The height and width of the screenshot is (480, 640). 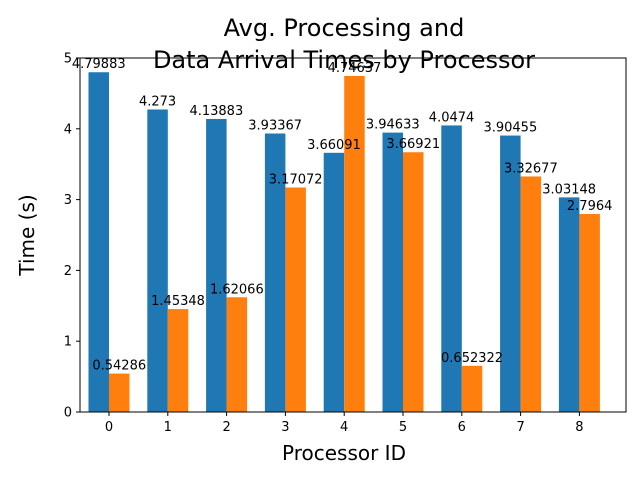 I want to click on data-label-series-1-processor-7: 3.90455, so click(x=510, y=128).